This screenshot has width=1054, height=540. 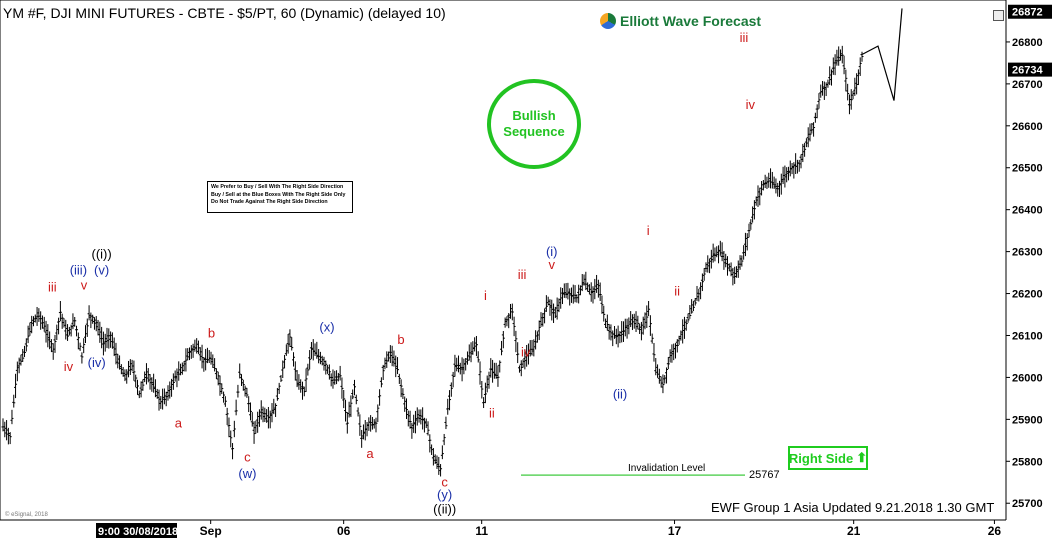 I want to click on menu-icon, so click(x=998, y=15).